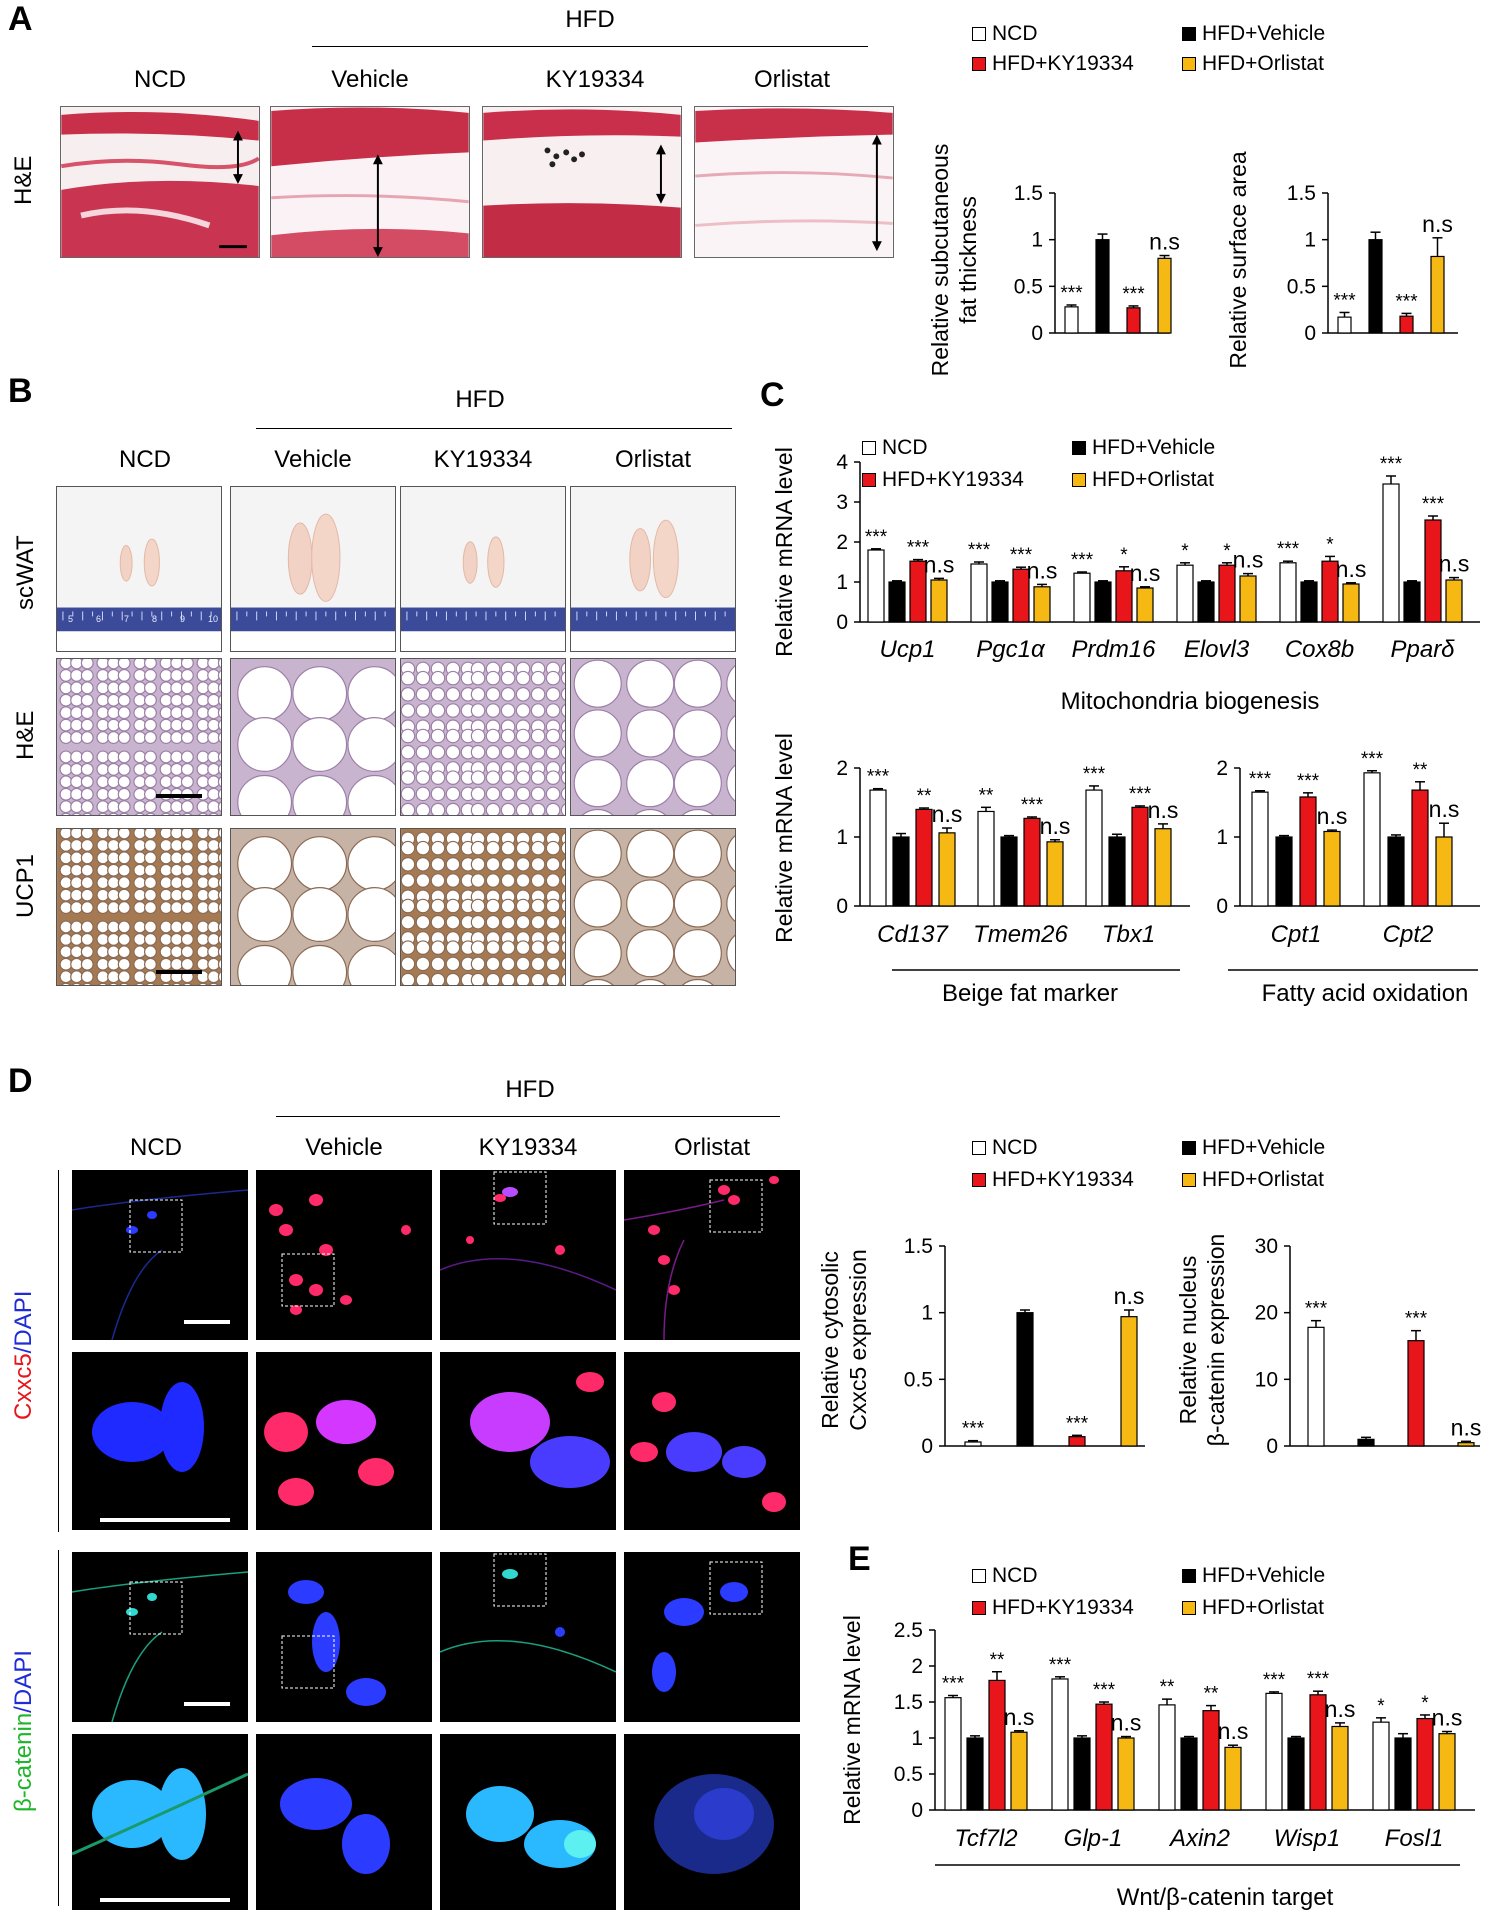 The image size is (1499, 1920). What do you see at coordinates (1266, 1246) in the screenshot?
I see `y-tick-label: 30` at bounding box center [1266, 1246].